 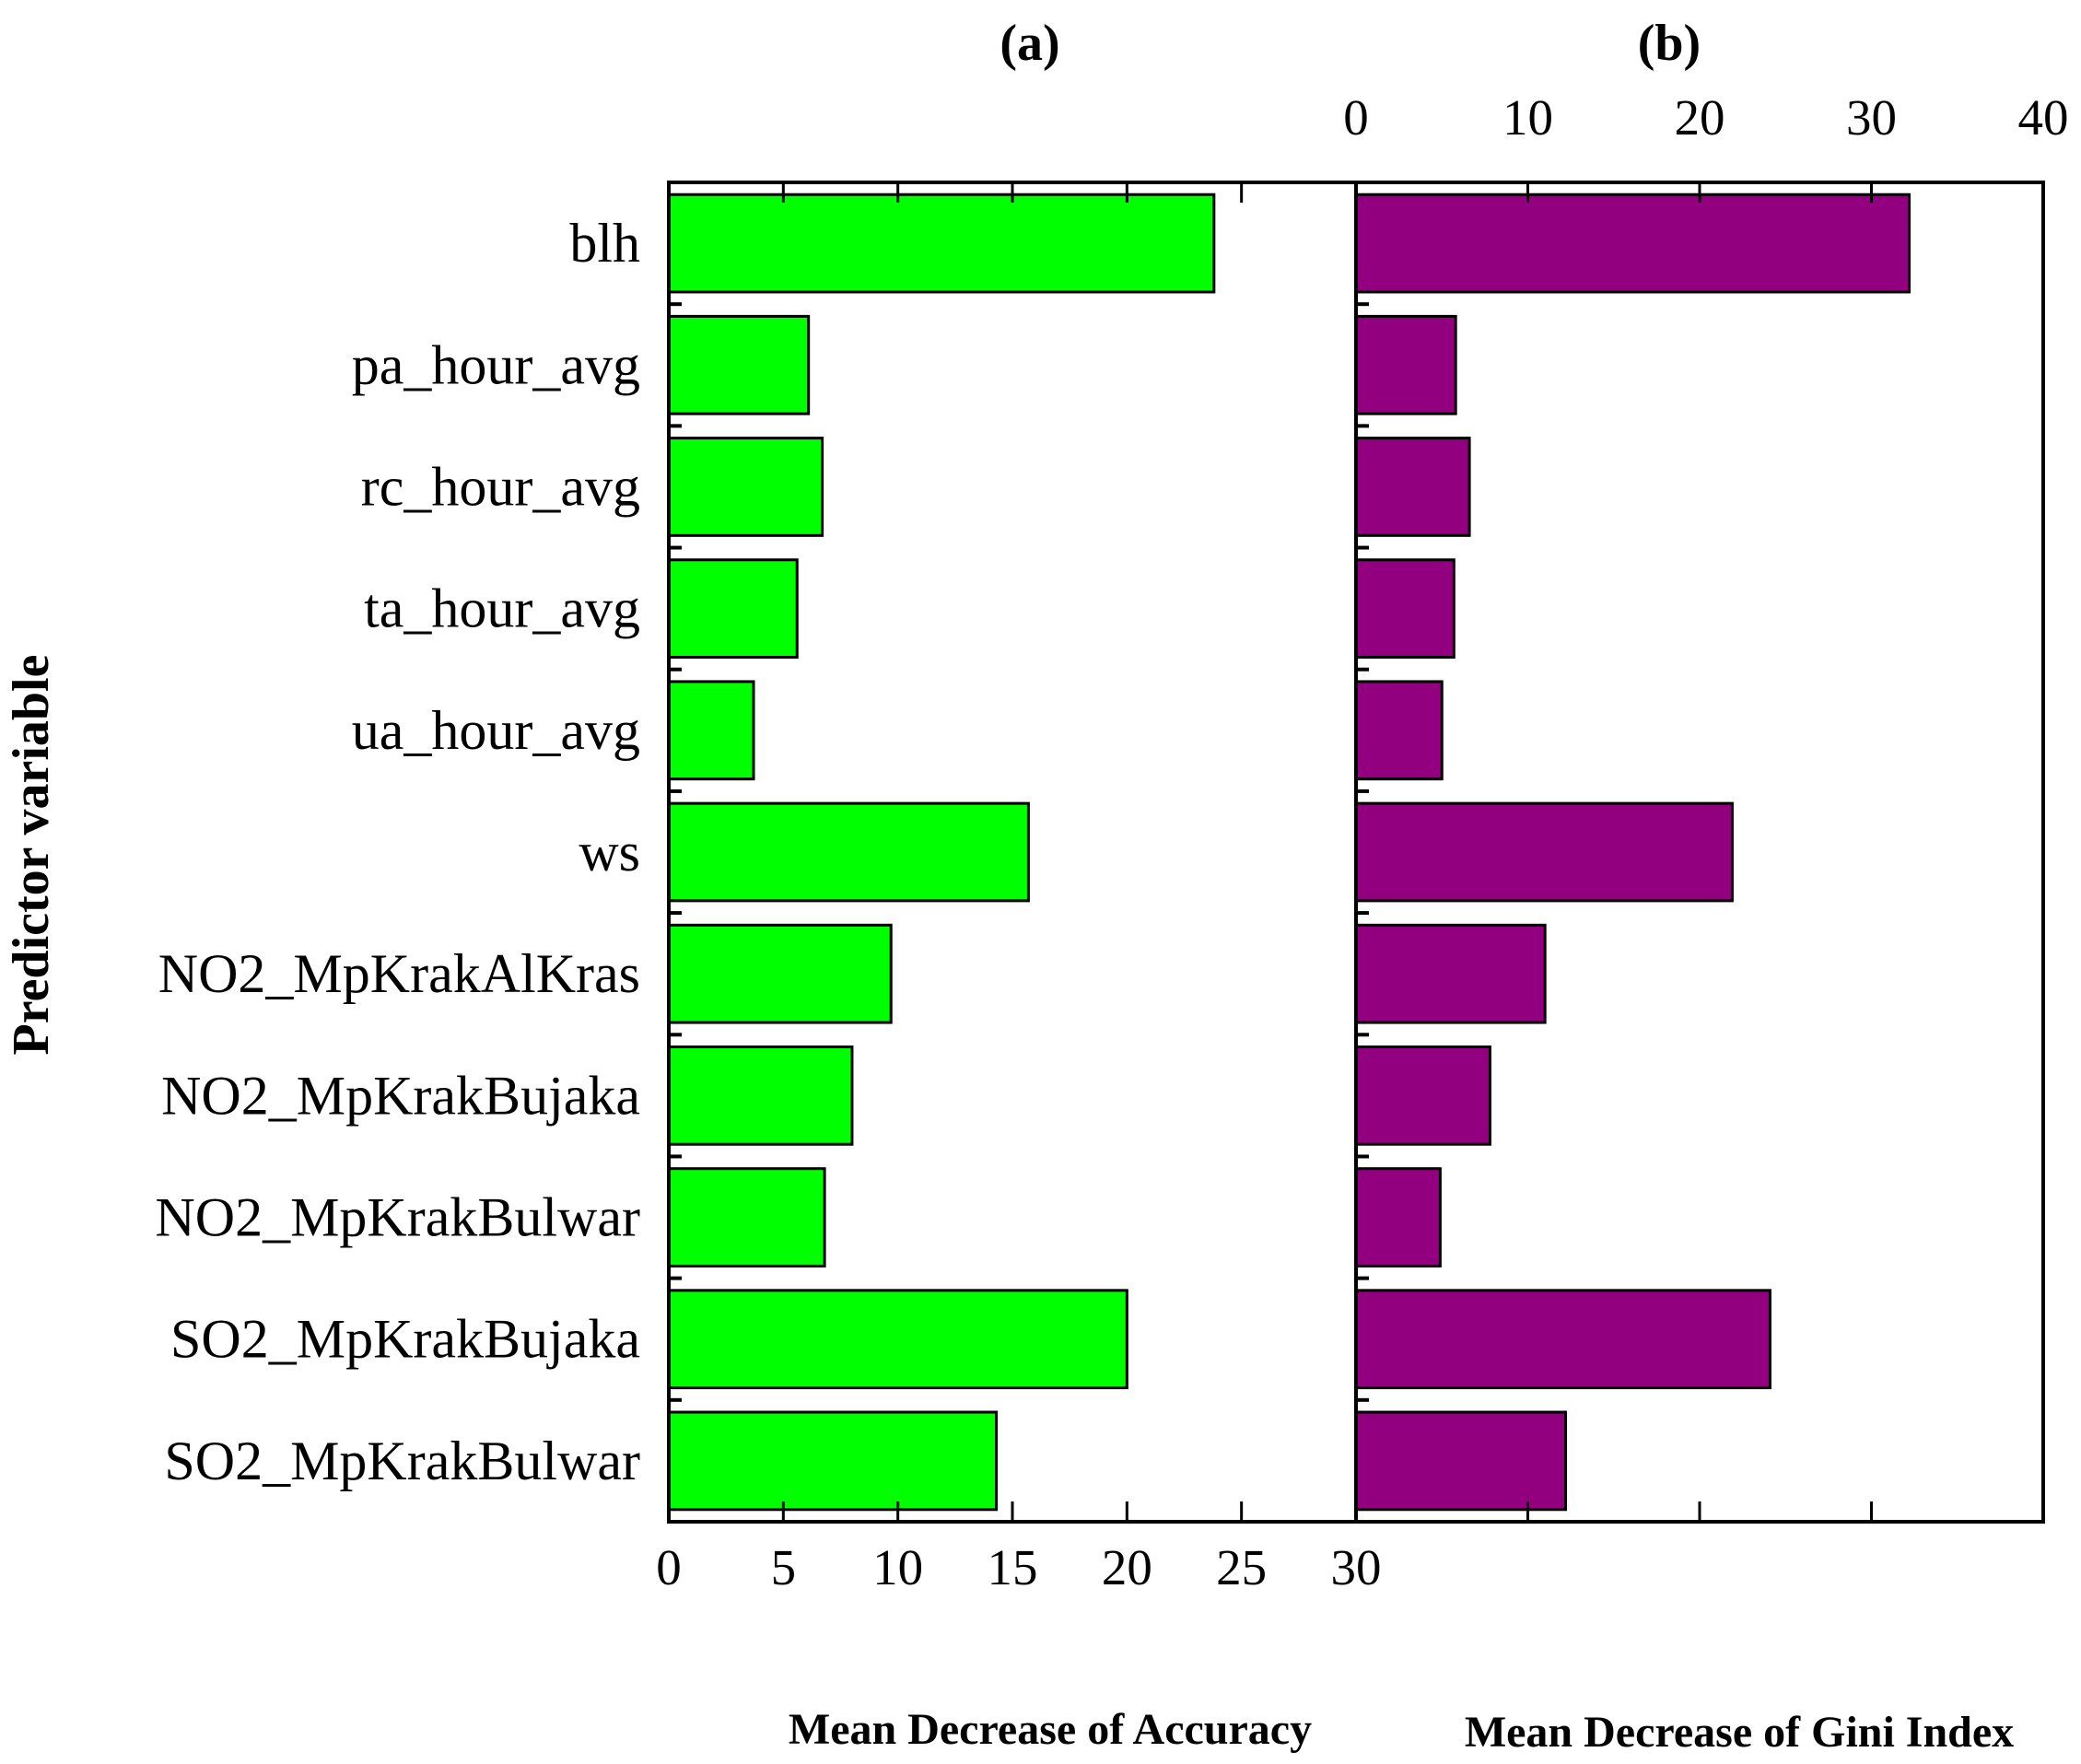 I want to click on x-axis-title: Mean Decrease of Gini Index, so click(x=1739, y=1733).